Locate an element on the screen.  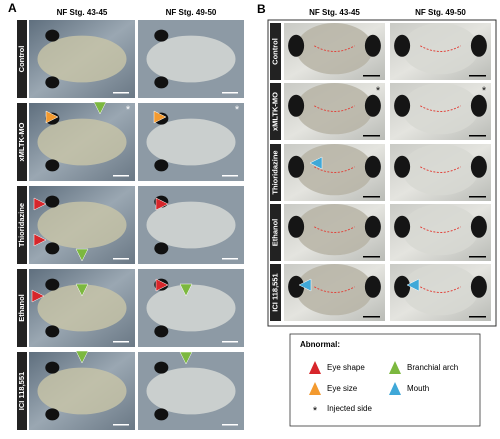
row-label: Ethanol is located at coordinates (274, 233).